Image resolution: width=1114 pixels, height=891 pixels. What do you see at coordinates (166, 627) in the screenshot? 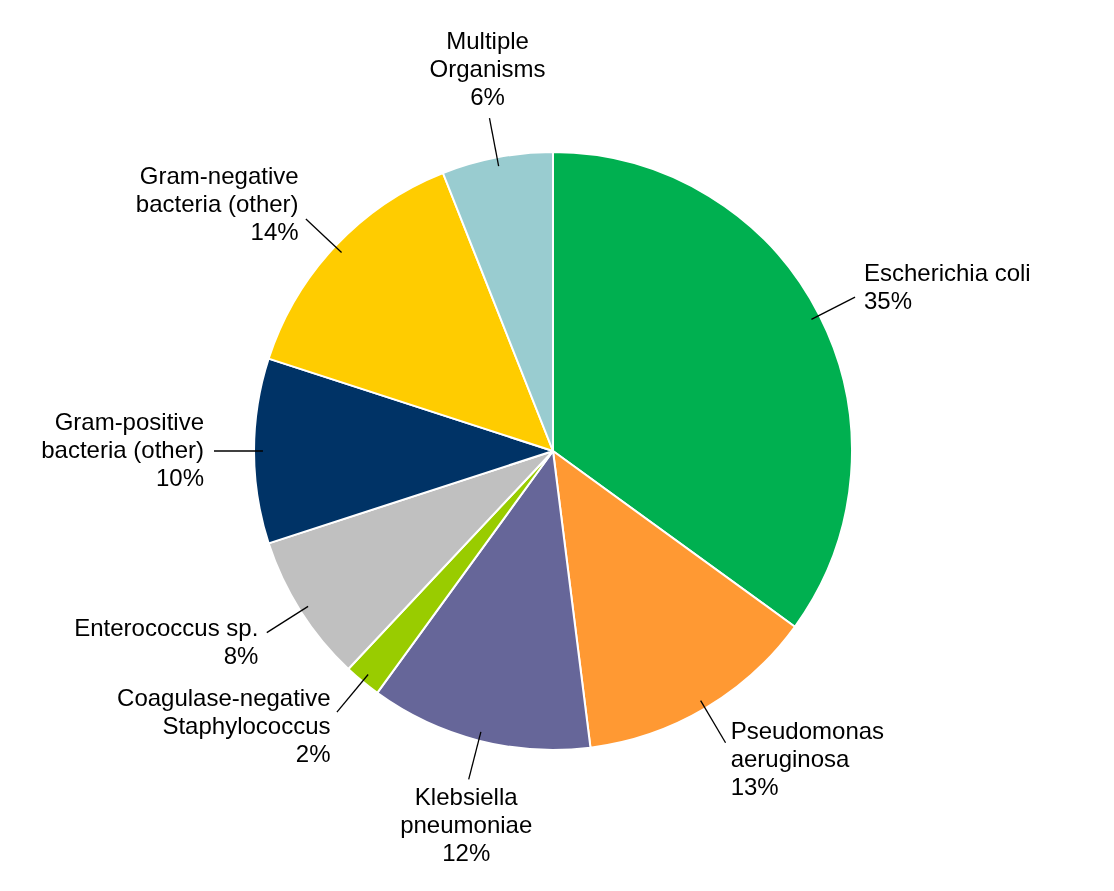
I see `slice-label: Enterococcus sp.` at bounding box center [166, 627].